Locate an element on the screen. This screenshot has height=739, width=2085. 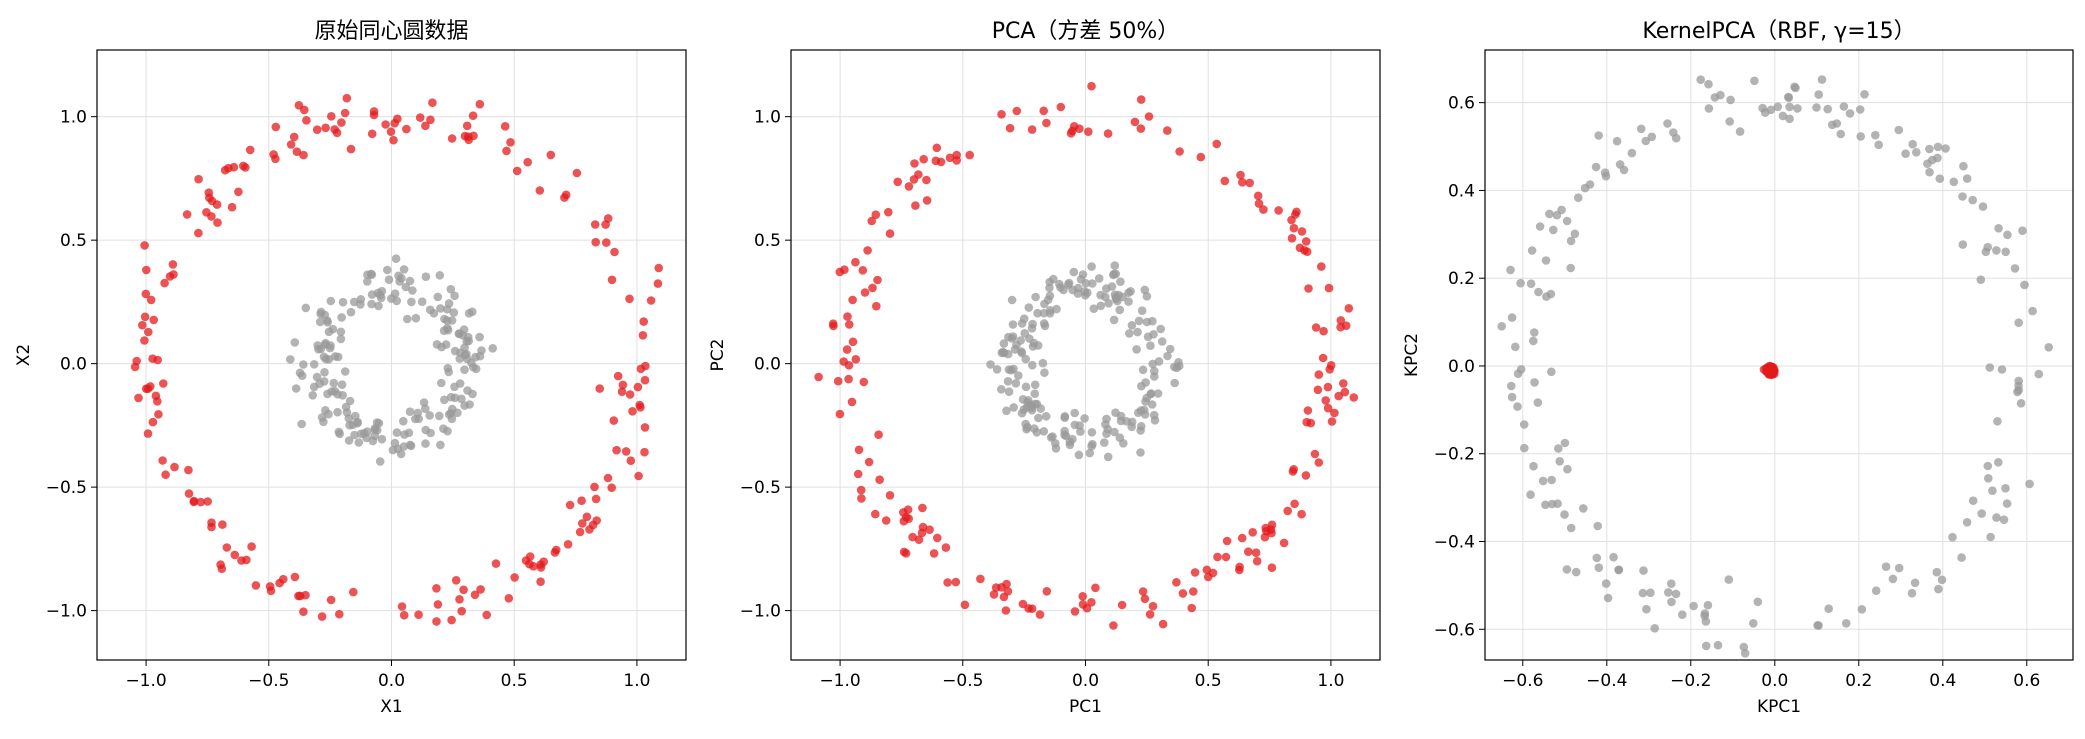
x-tick-label: 0.4 is located at coordinates (1942, 681).